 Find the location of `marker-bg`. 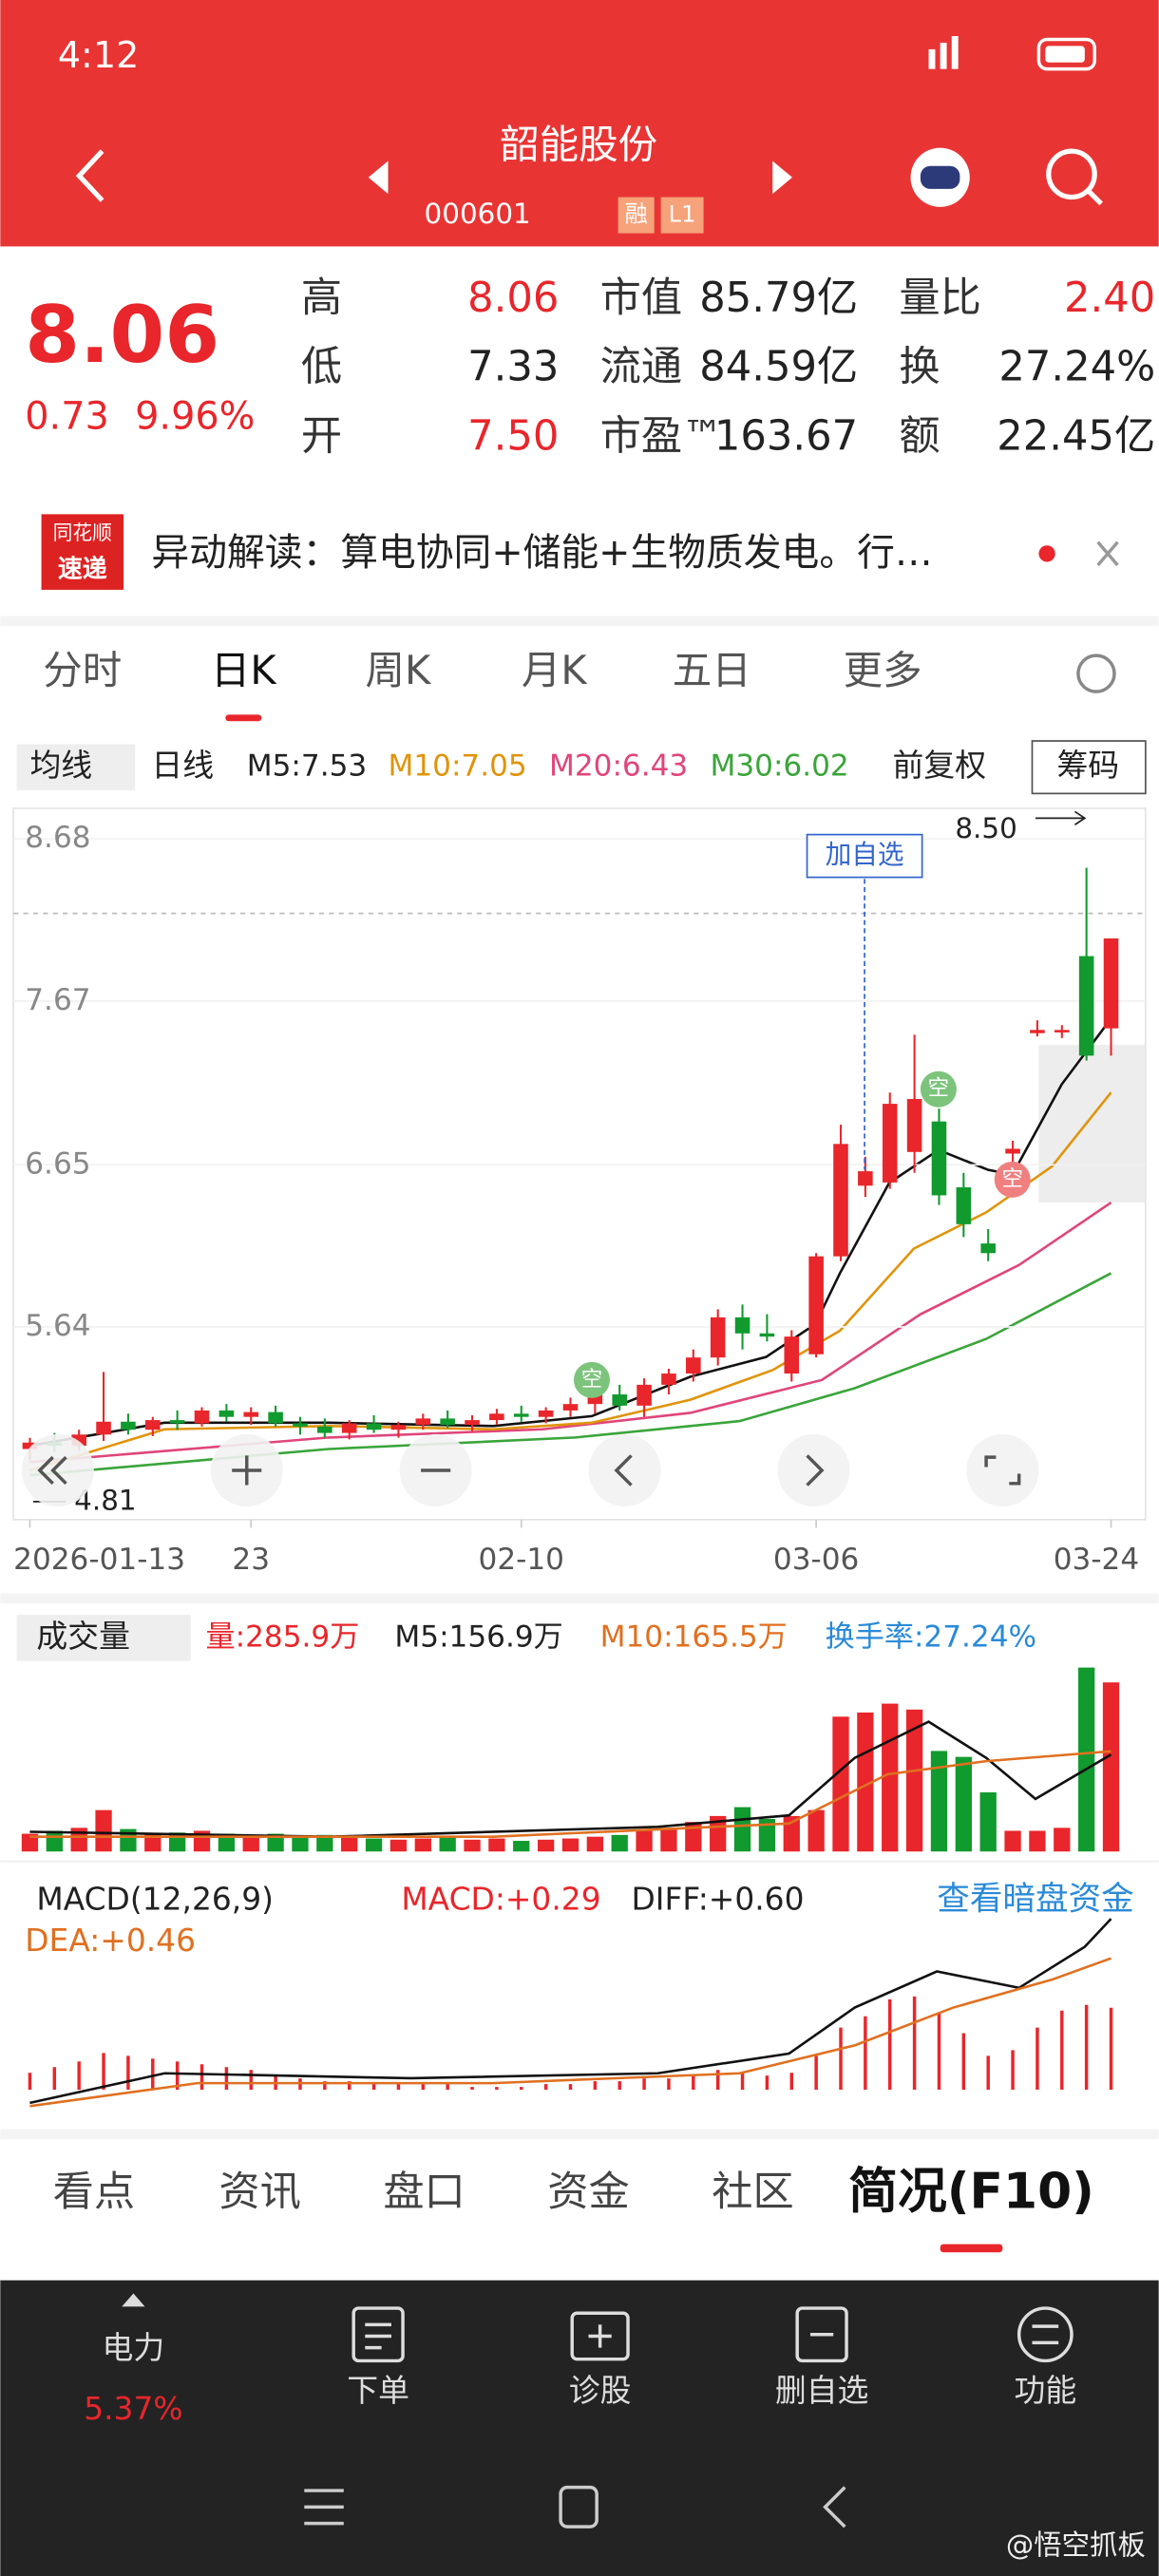

marker-bg is located at coordinates (938, 1089).